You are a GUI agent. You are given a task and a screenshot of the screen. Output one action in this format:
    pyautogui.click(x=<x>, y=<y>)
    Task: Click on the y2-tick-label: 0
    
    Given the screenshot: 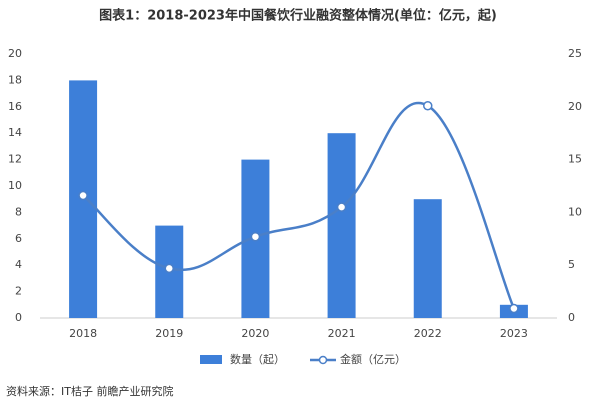 What is the action you would take?
    pyautogui.click(x=571, y=317)
    